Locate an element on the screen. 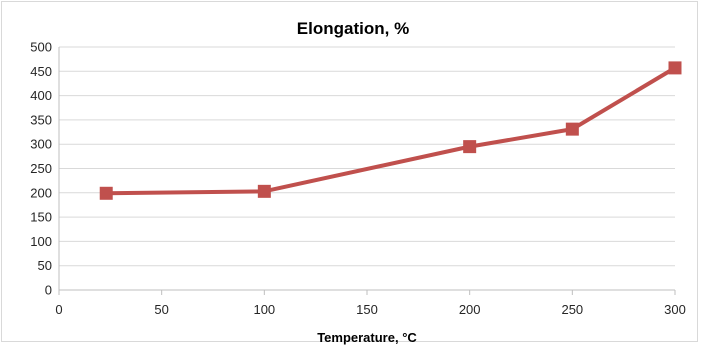 The width and height of the screenshot is (701, 345). y-axis: 0 50 100 150 200 250 300 350 400 450 500 is located at coordinates (45, 169).